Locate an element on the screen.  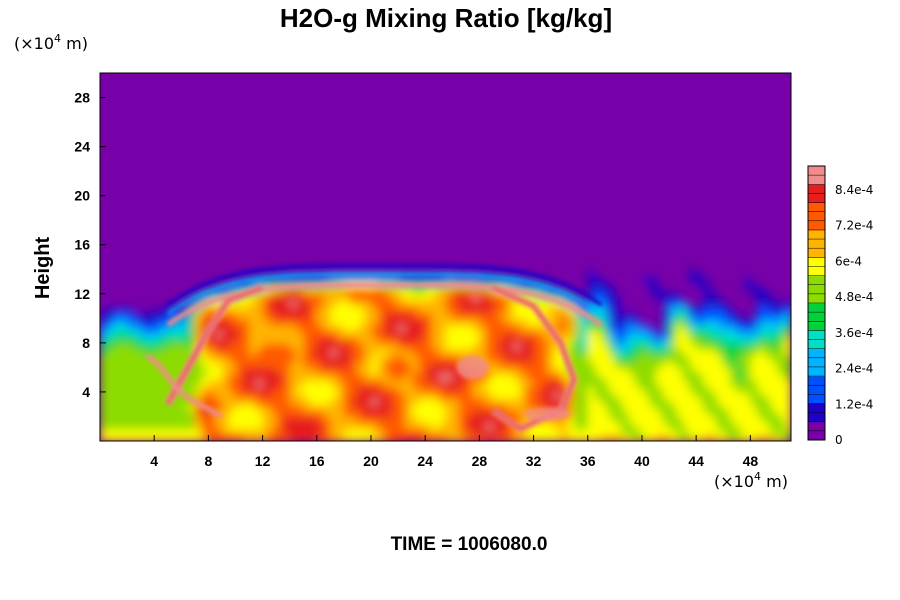
y-tick-label: 20 is located at coordinates (82, 196).